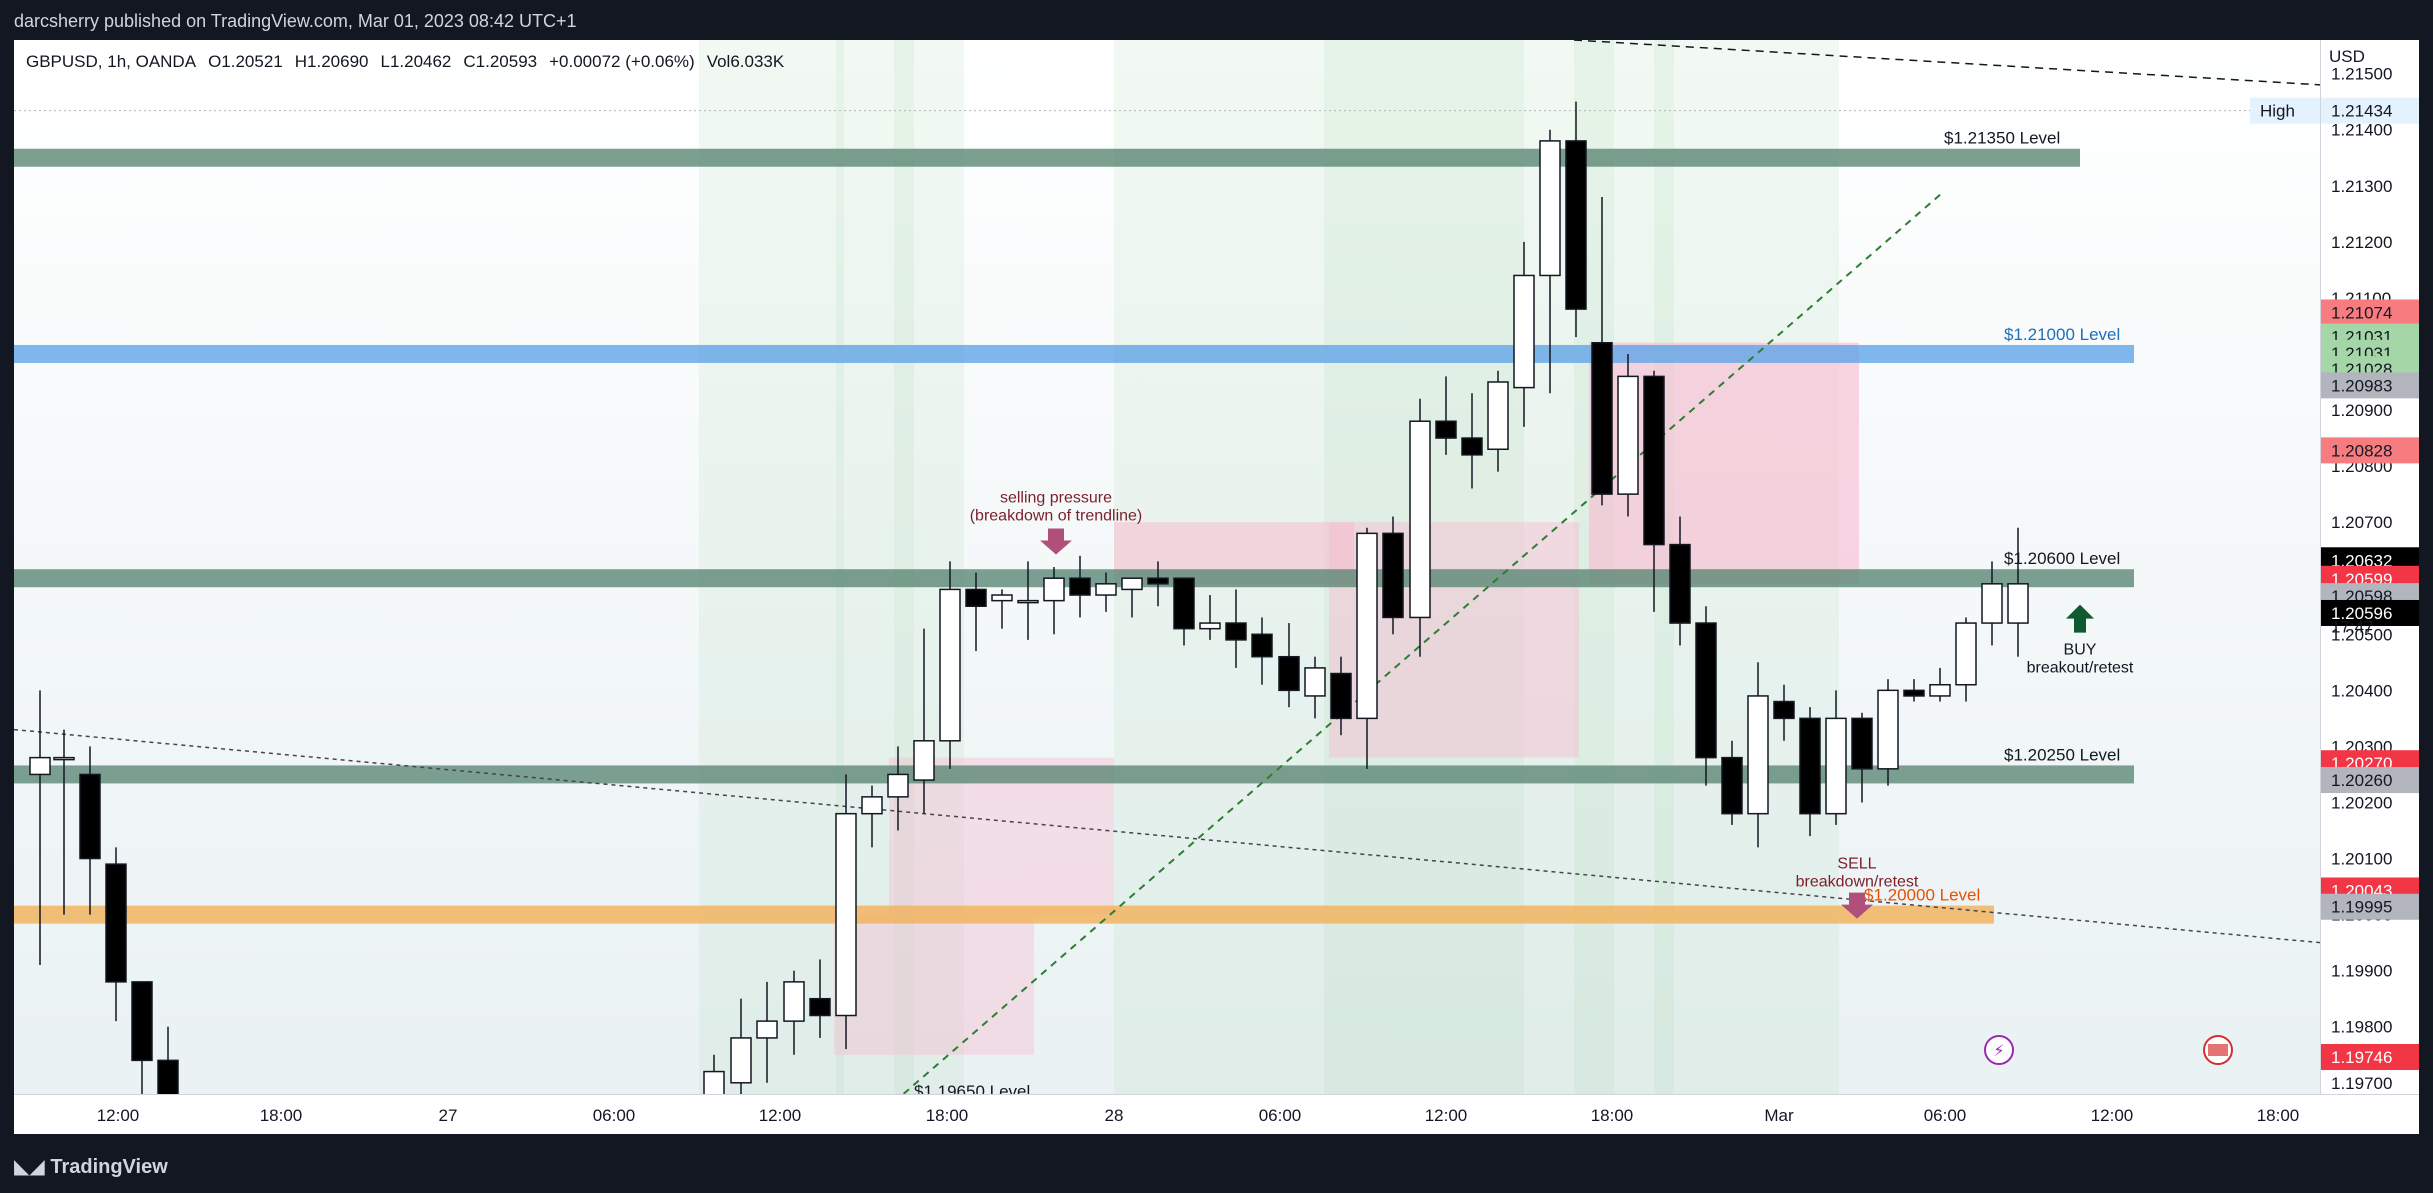 This screenshot has width=2433, height=1193. Describe the element at coordinates (245, 61) in the screenshot. I see `legend-open: O1.20521` at that location.